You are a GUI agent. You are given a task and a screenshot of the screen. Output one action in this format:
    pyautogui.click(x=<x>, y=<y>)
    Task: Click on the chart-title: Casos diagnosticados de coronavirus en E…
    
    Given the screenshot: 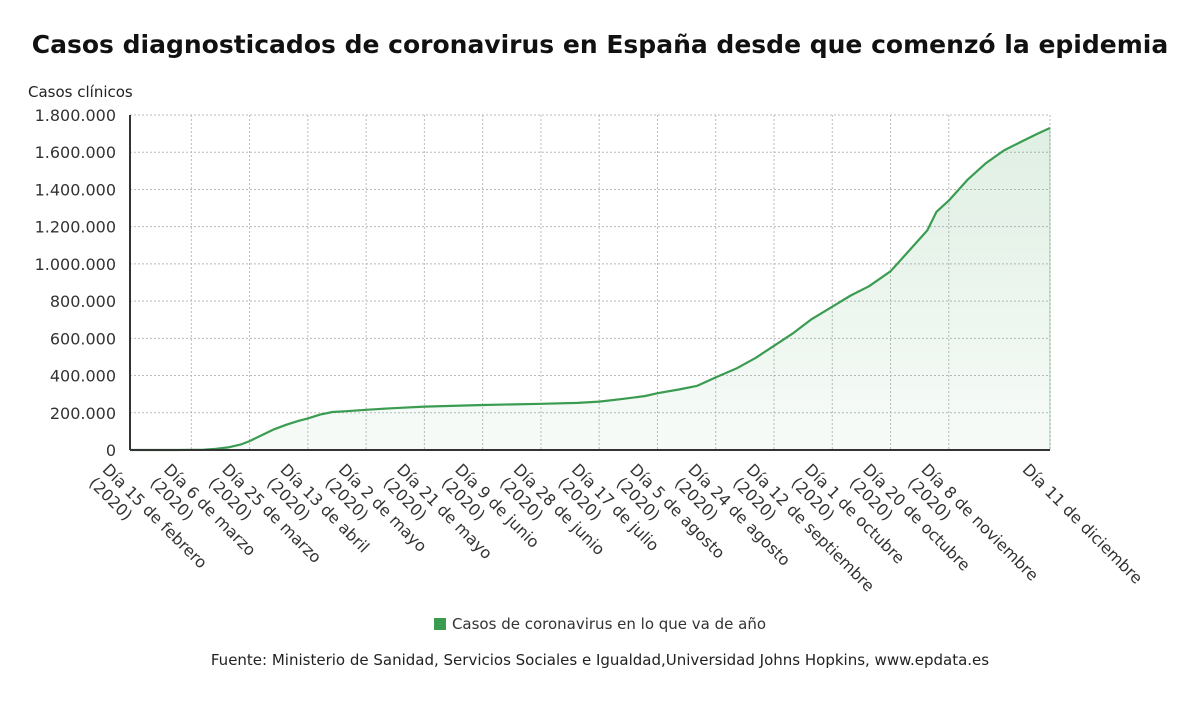 What is the action you would take?
    pyautogui.click(x=600, y=44)
    